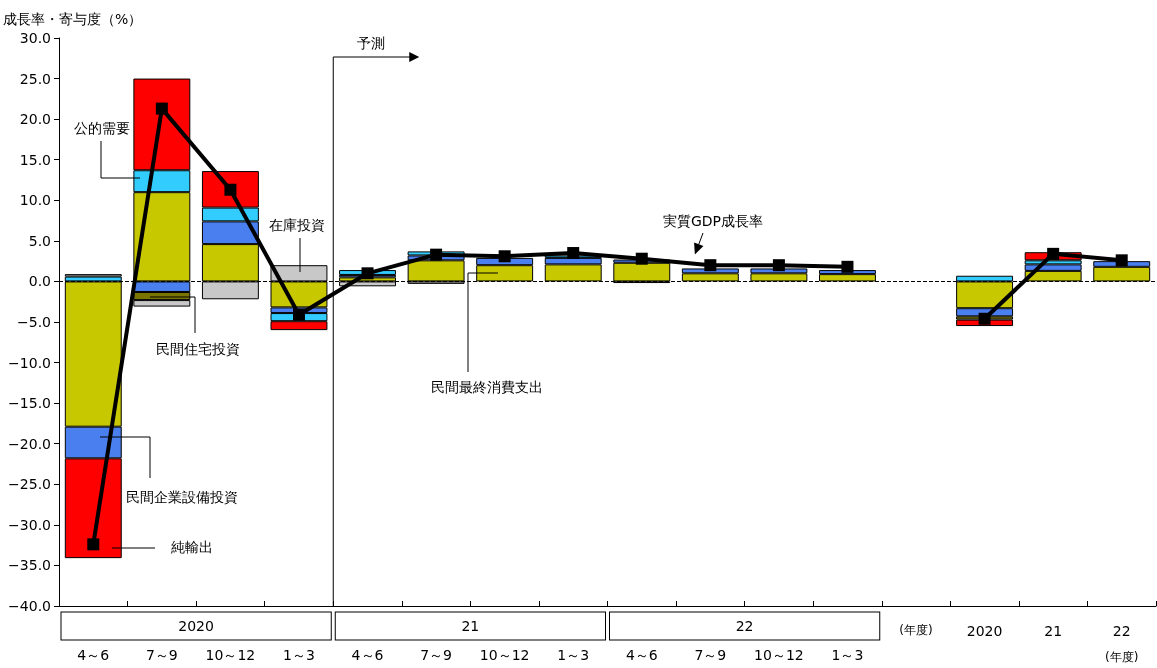  Describe the element at coordinates (29, 362) in the screenshot. I see `y-tick-label: −10.0` at that location.